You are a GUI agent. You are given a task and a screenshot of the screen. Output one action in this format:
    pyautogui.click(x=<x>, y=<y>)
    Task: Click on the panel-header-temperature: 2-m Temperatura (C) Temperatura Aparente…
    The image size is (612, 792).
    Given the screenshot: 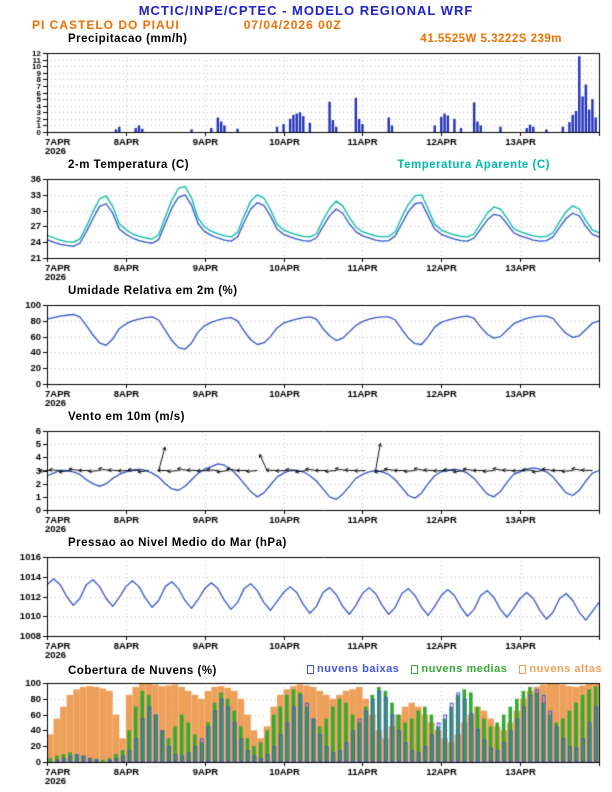 What is the action you would take?
    pyautogui.click(x=306, y=166)
    